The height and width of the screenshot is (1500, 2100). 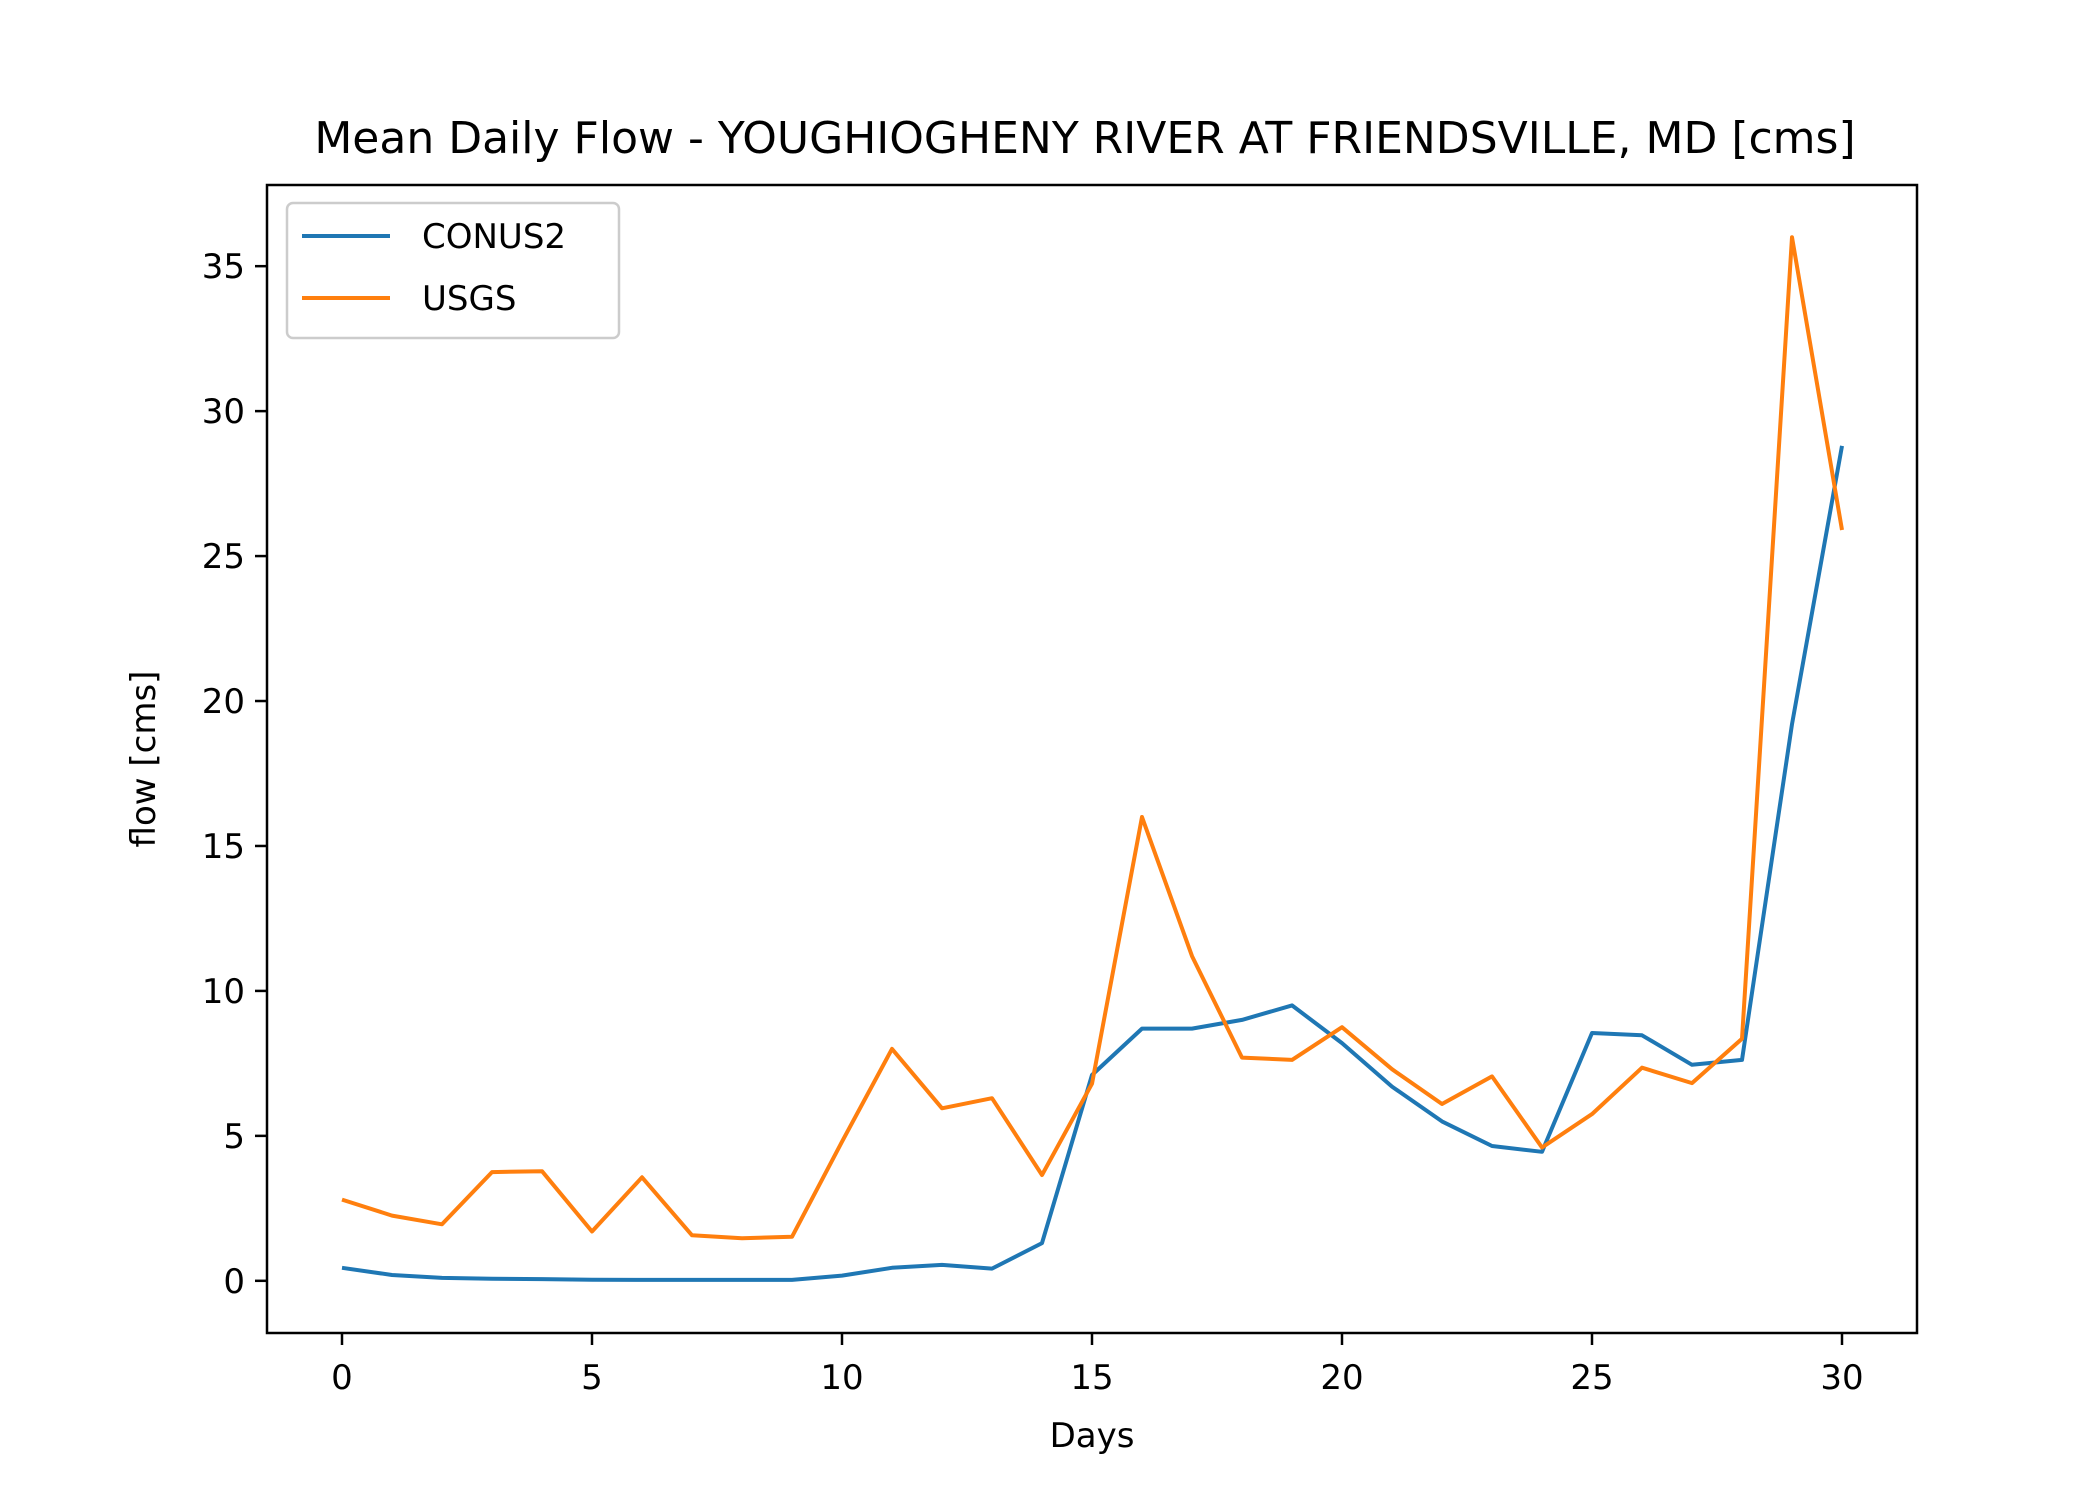 I want to click on y-tick-label: 30, so click(x=223, y=412).